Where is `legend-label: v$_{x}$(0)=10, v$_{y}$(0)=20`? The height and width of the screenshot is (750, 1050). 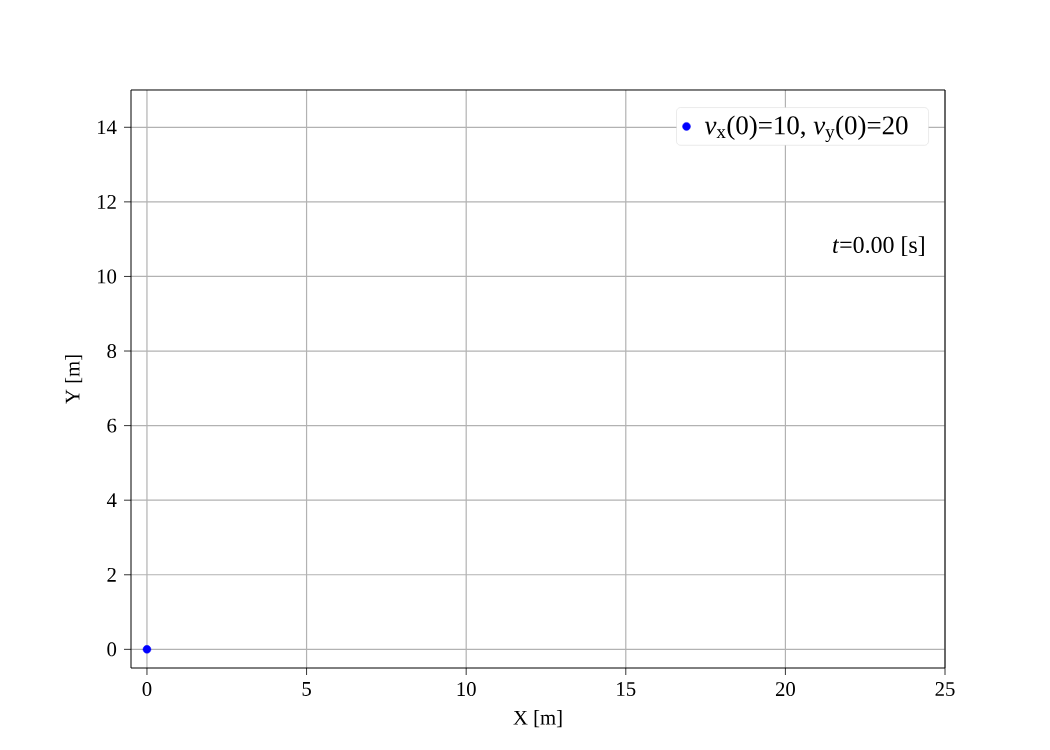
legend-label: v$_{x}$(0)=10, v$_{y}$(0)=20 is located at coordinates (806, 128).